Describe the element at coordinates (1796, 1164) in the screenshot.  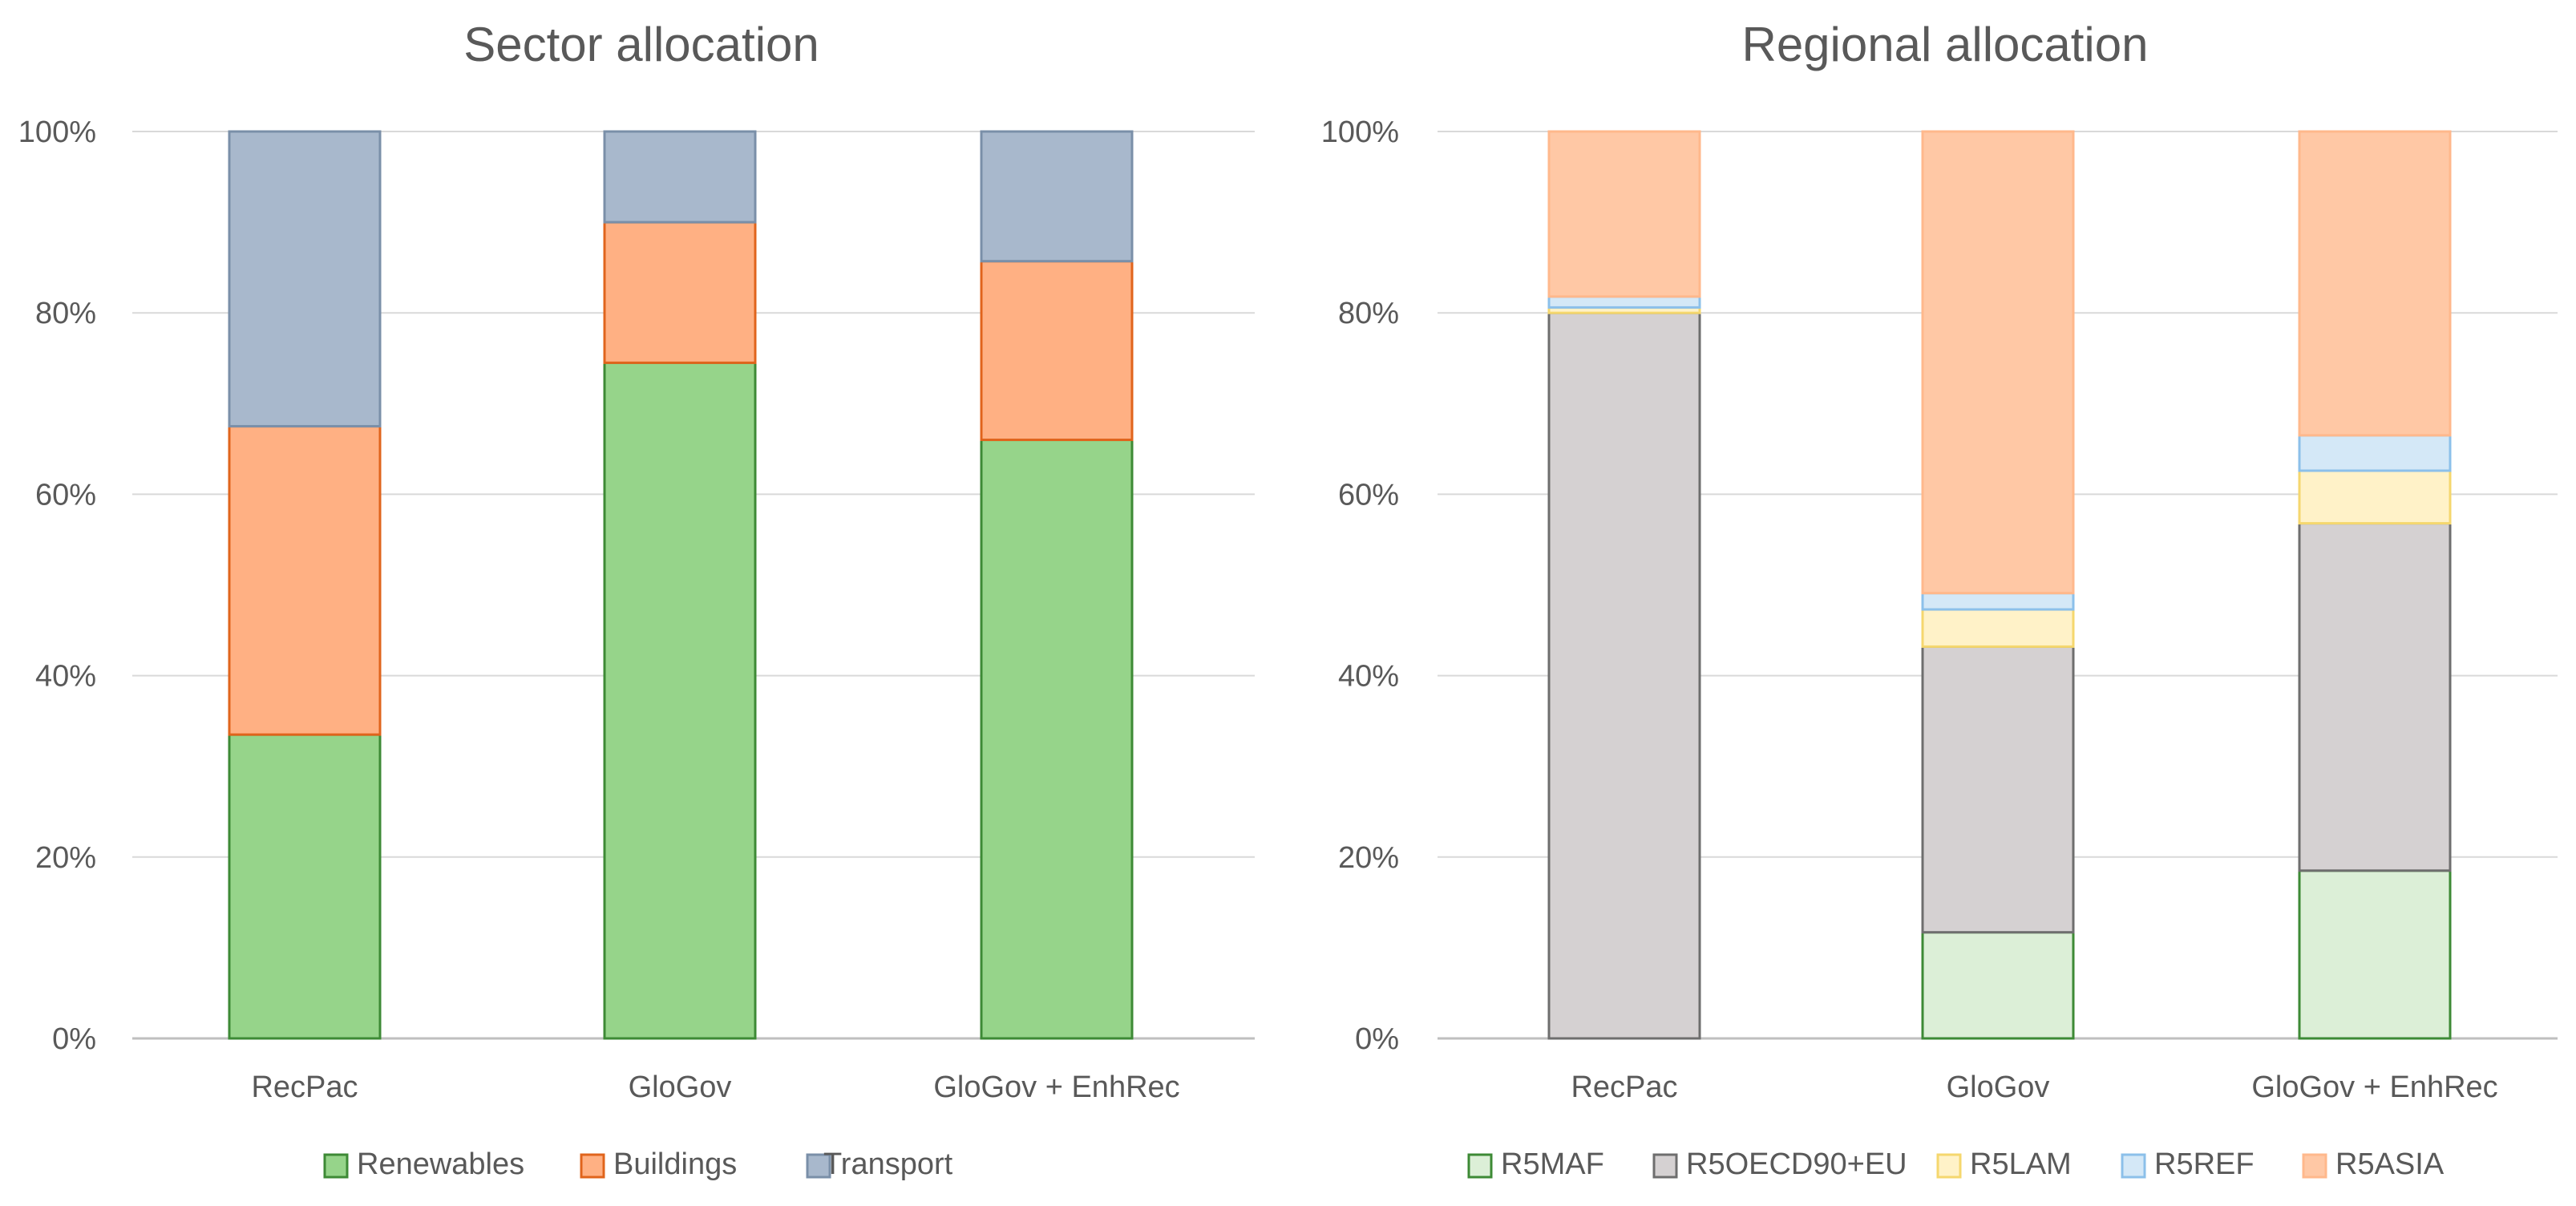
I see `legend-label: R5OECD90+EU` at that location.